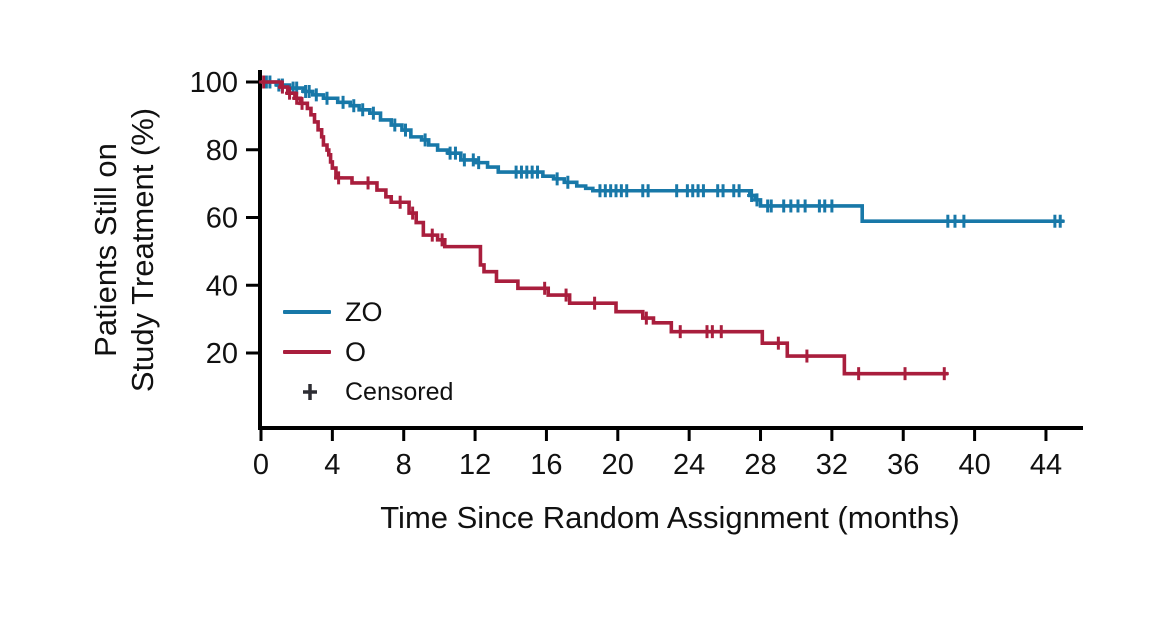  I want to click on svg-text: 28, so click(760, 465).